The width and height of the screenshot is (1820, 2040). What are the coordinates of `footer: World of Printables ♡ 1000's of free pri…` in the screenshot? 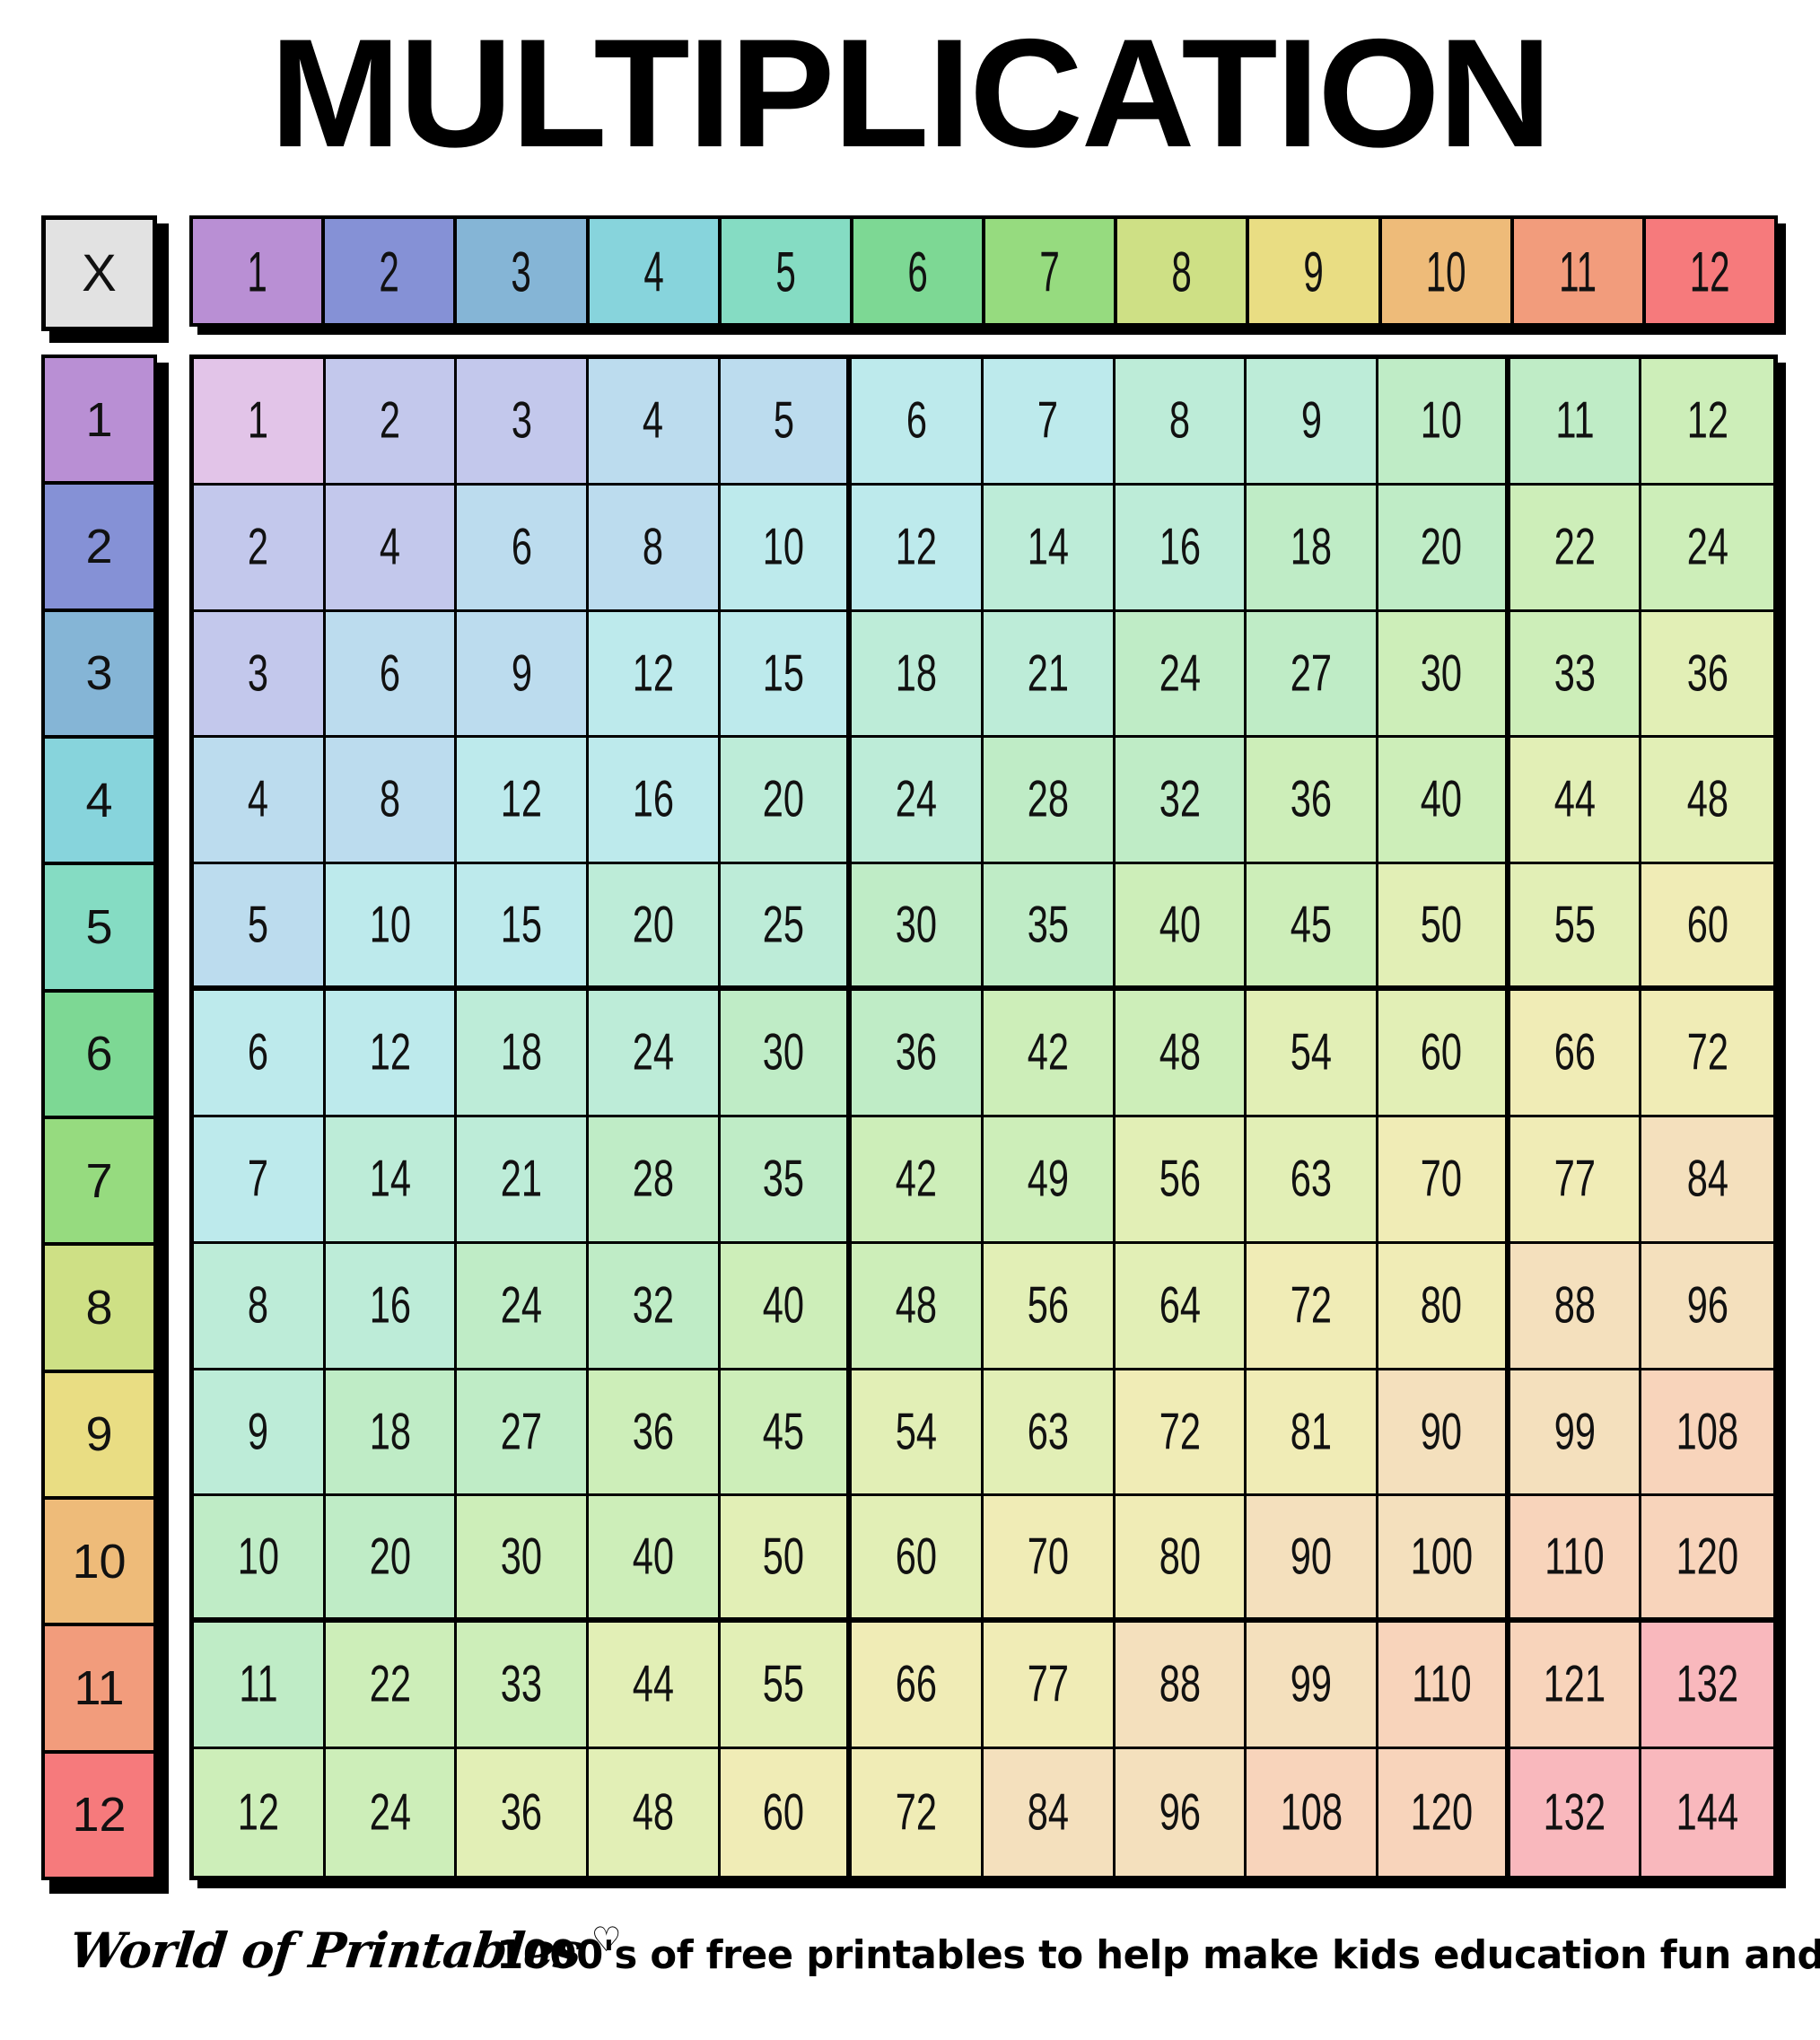 It's located at (910, 1958).